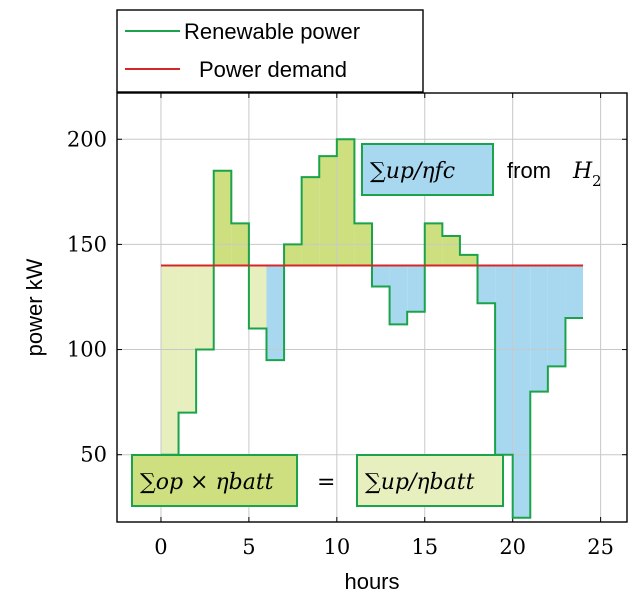 Image resolution: width=637 pixels, height=602 pixels. What do you see at coordinates (273, 69) in the screenshot?
I see `legend-label-demand: Power demand` at bounding box center [273, 69].